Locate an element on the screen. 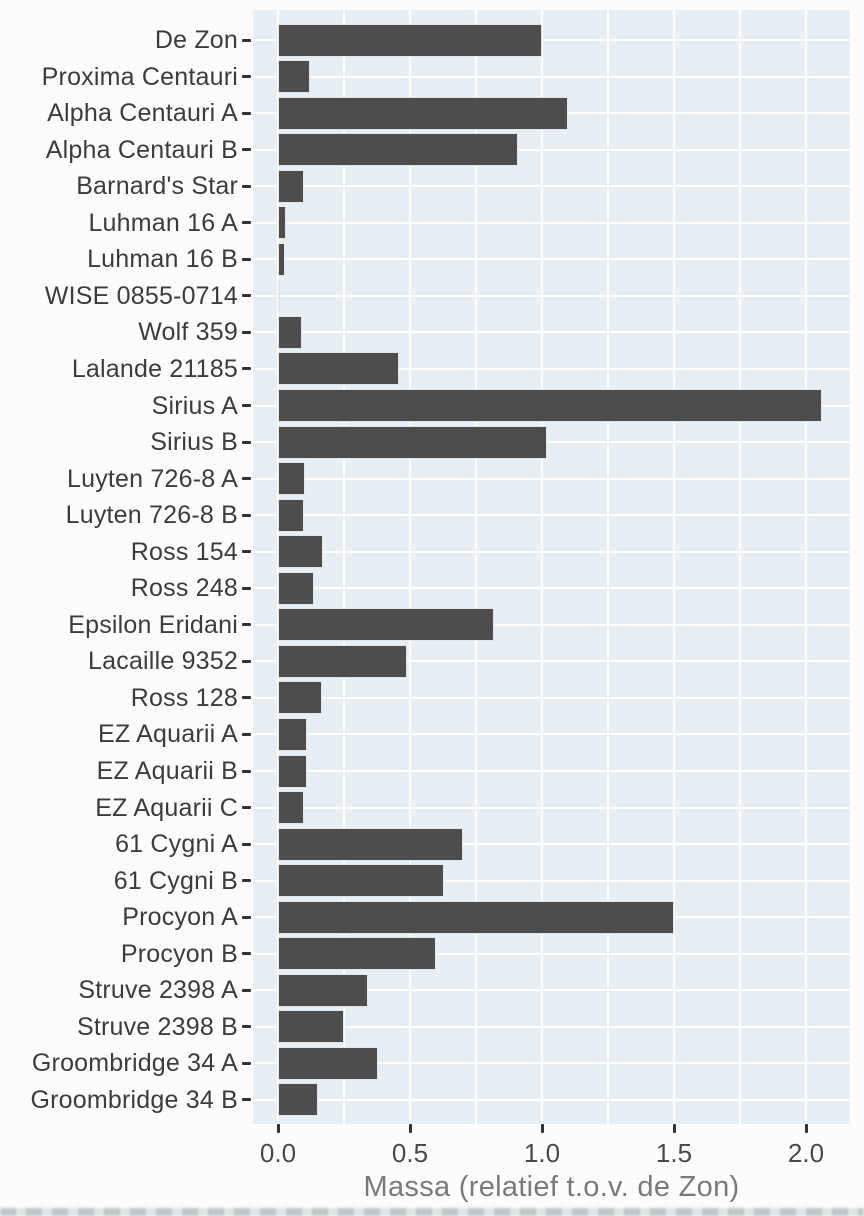 This screenshot has width=864, height=1216. x-tick-label: 0.0 is located at coordinates (278, 1153).